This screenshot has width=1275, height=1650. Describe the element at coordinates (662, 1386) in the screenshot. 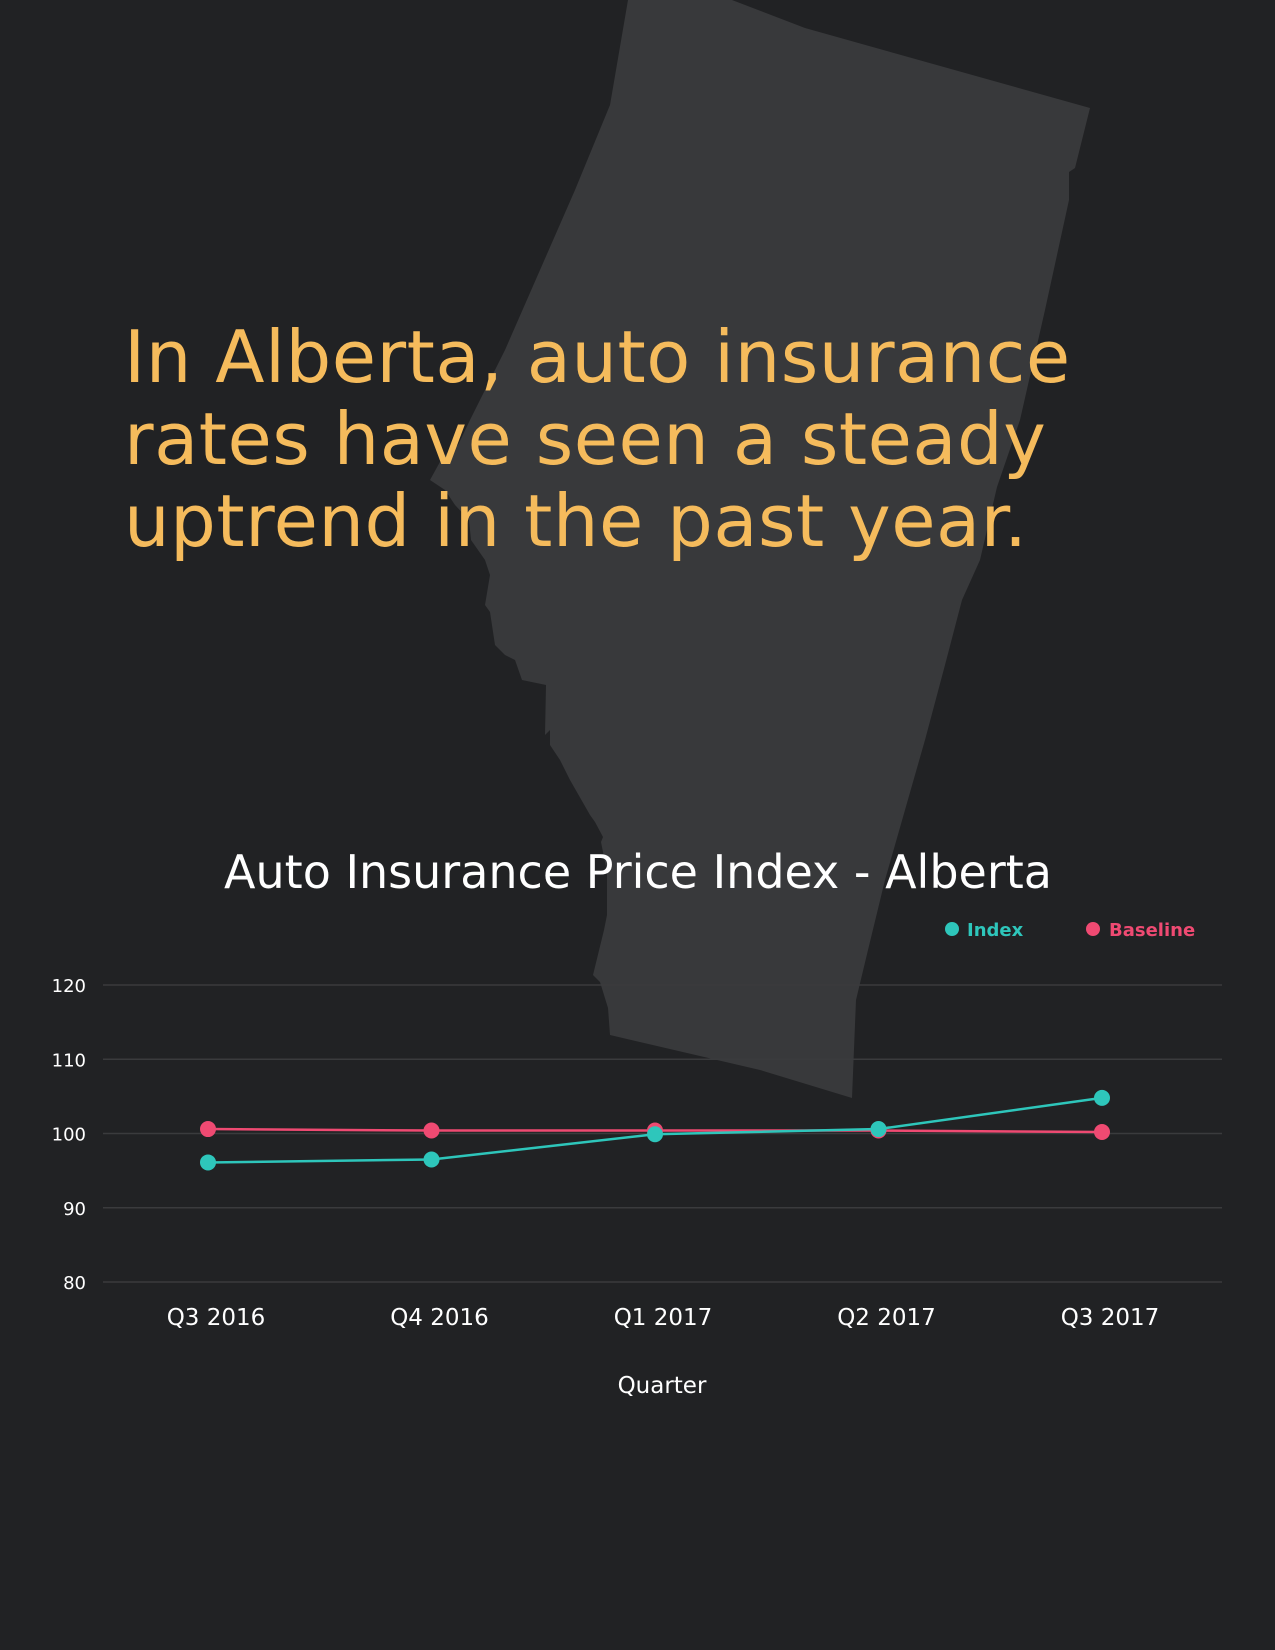

I see `x-axis-label: Quarter` at that location.